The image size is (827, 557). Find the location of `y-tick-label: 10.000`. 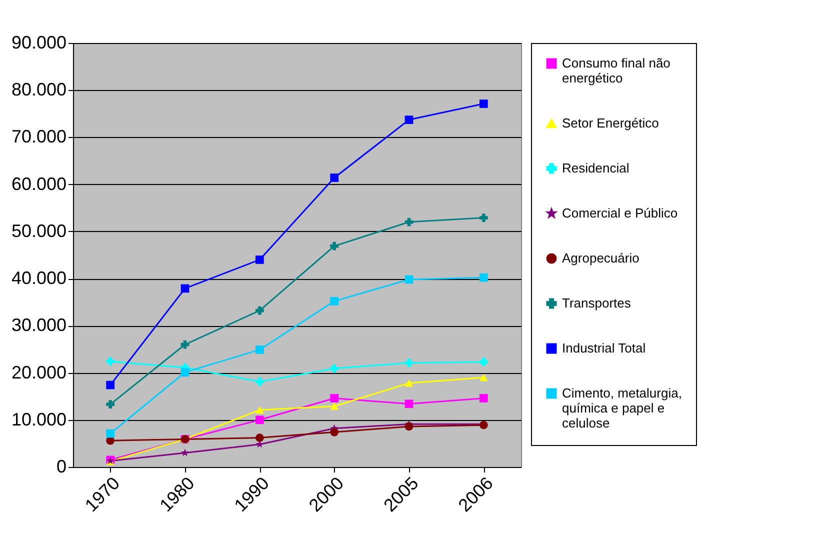

y-tick-label: 10.000 is located at coordinates (38, 419).